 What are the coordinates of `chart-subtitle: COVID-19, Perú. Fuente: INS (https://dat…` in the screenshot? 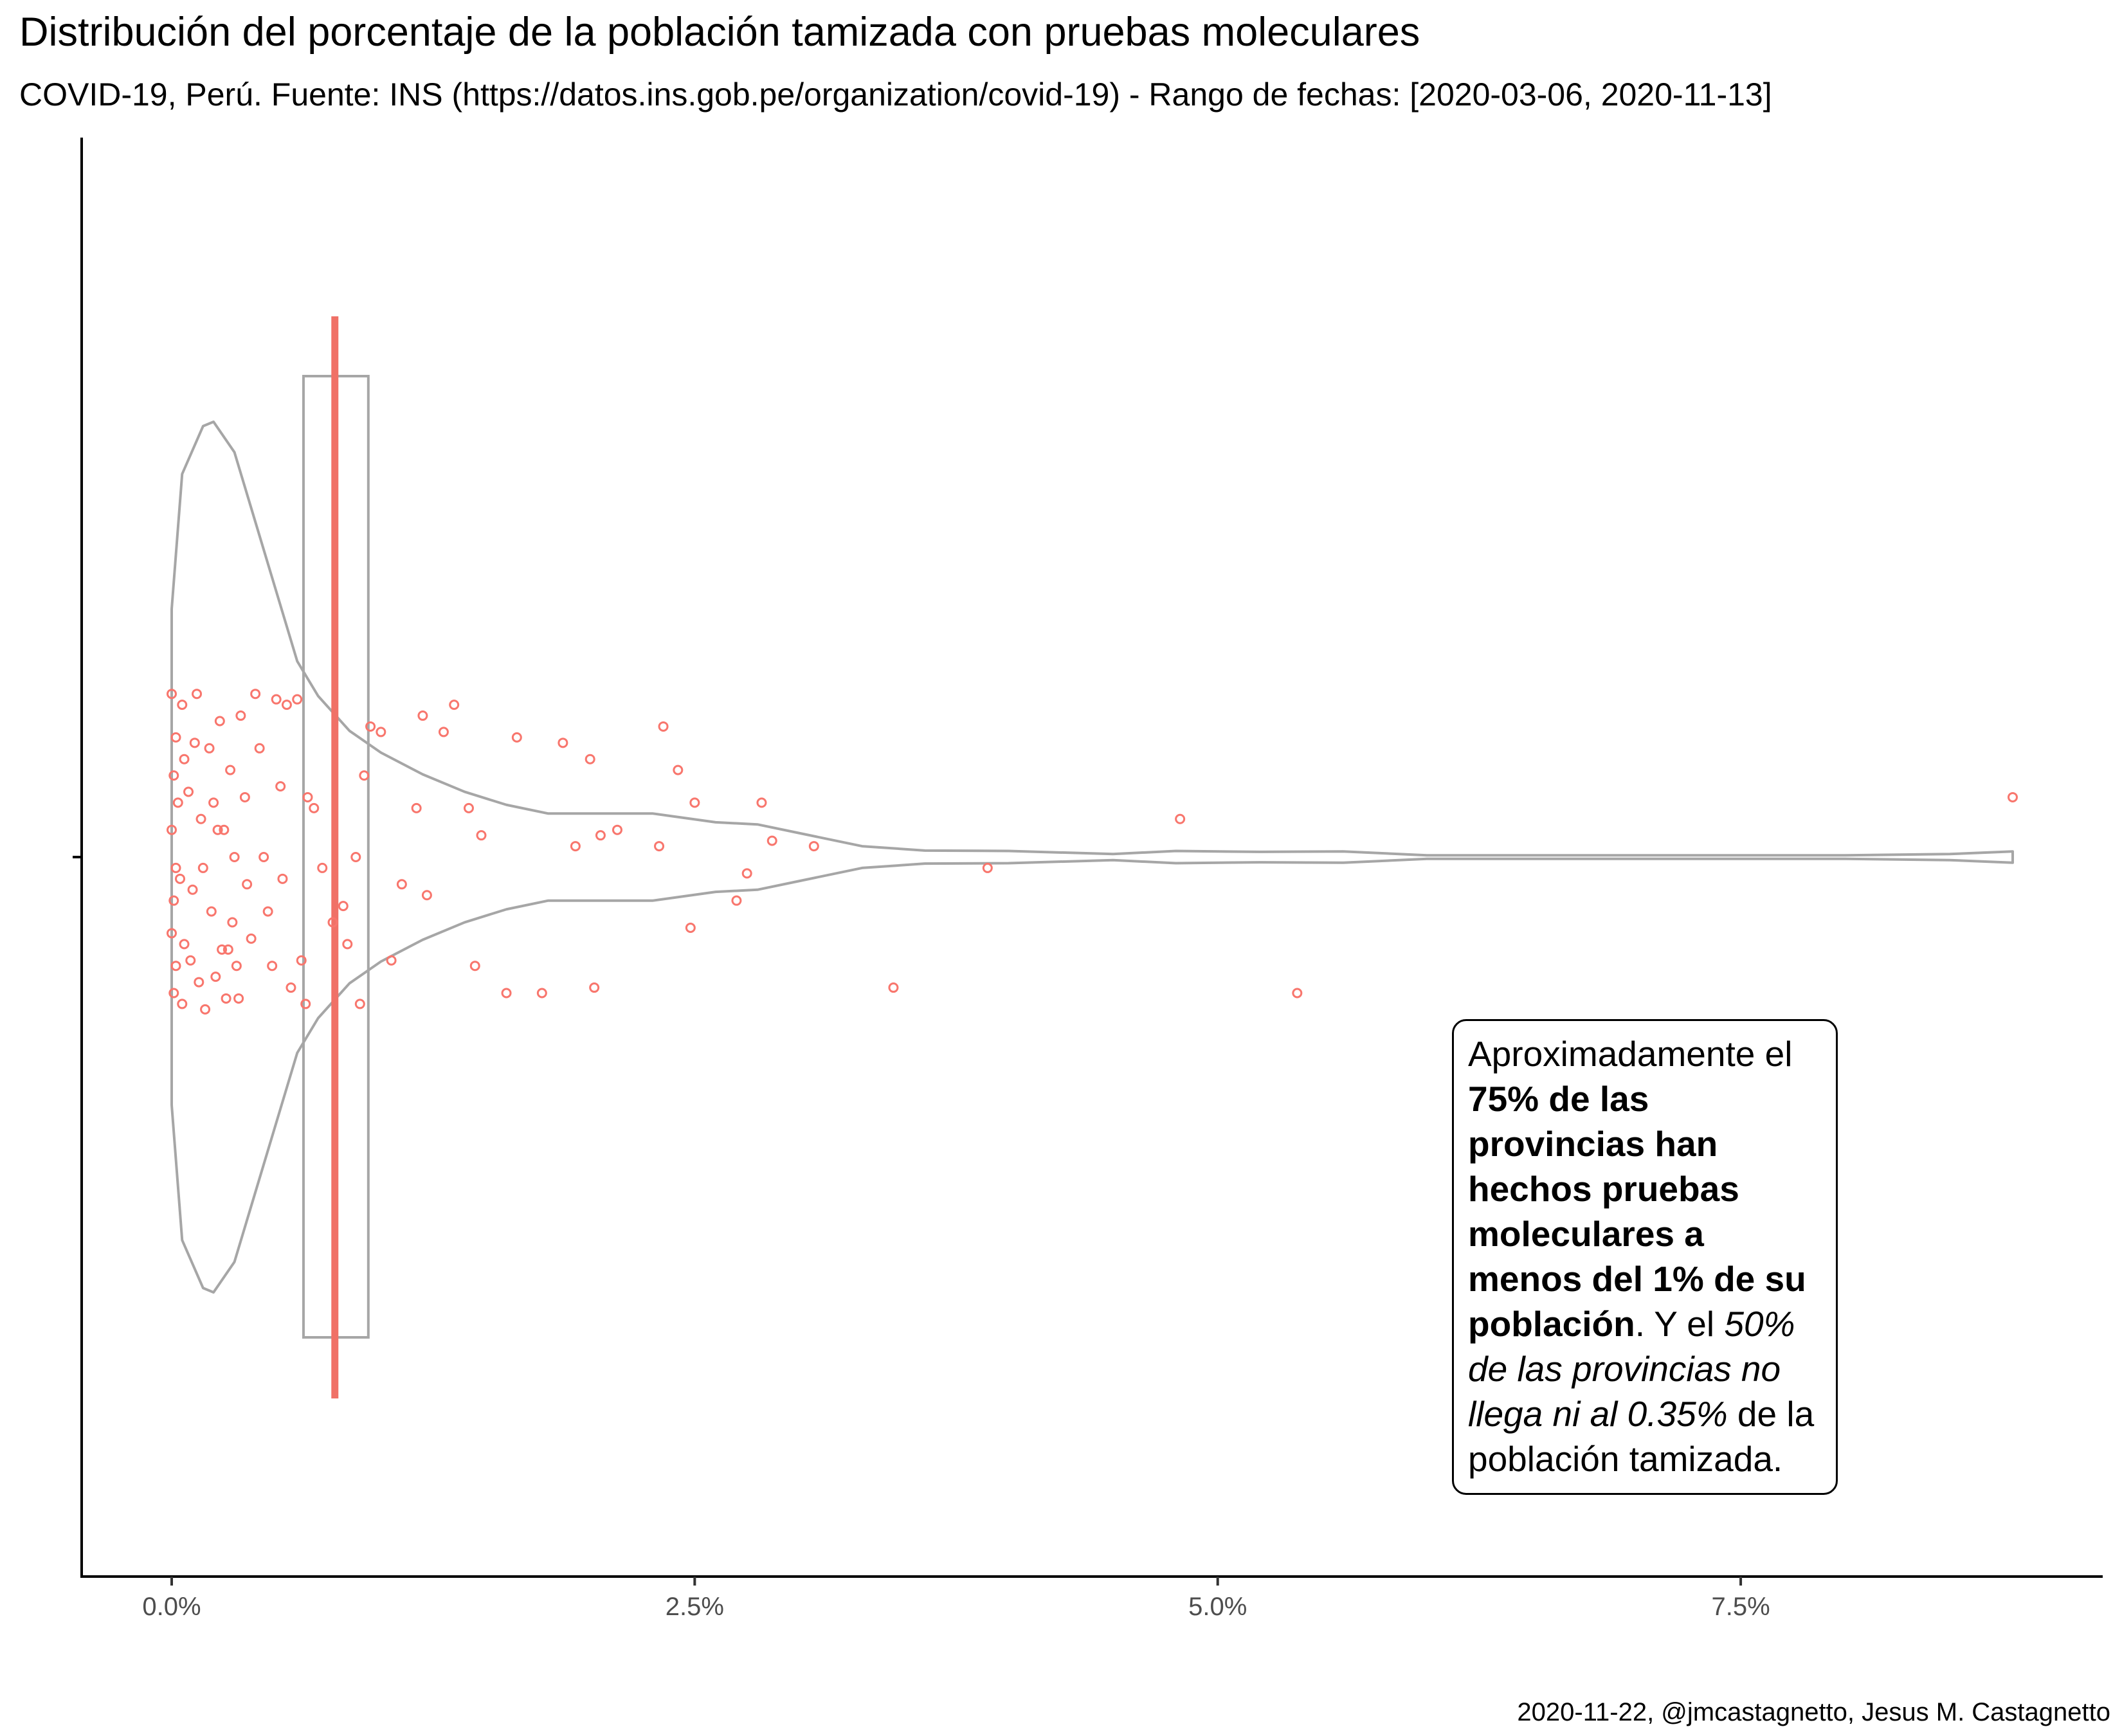 It's located at (895, 95).